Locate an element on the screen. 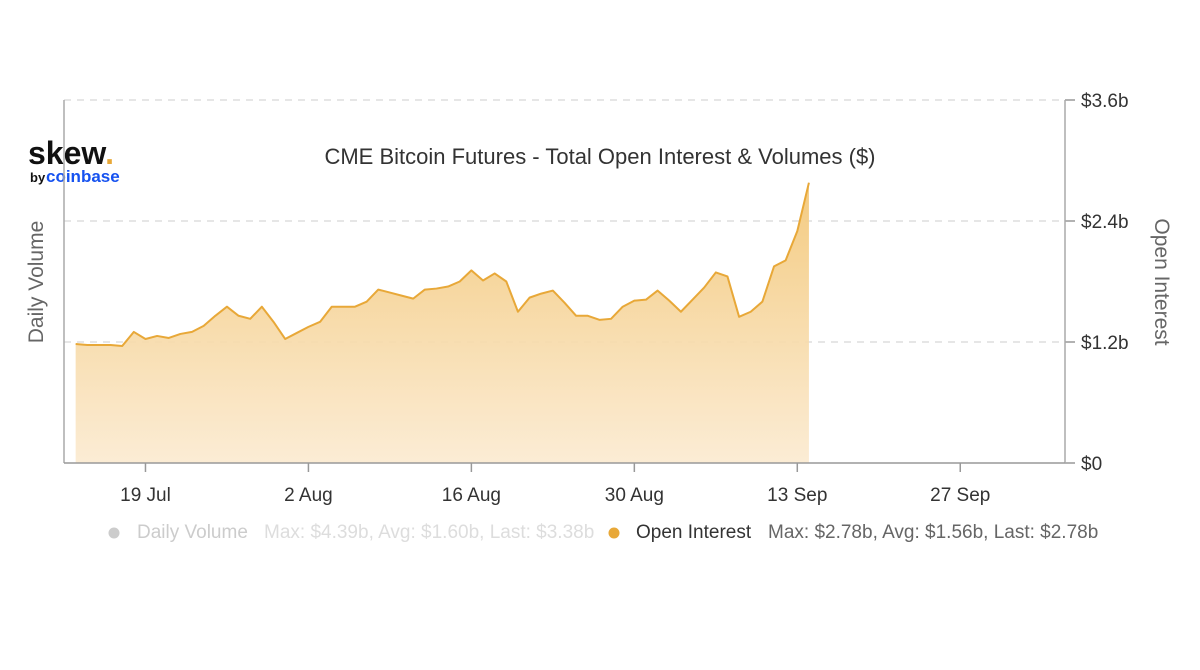 Image resolution: width=1200 pixels, height=670 pixels. y-tick-label: $2.4b is located at coordinates (1105, 222).